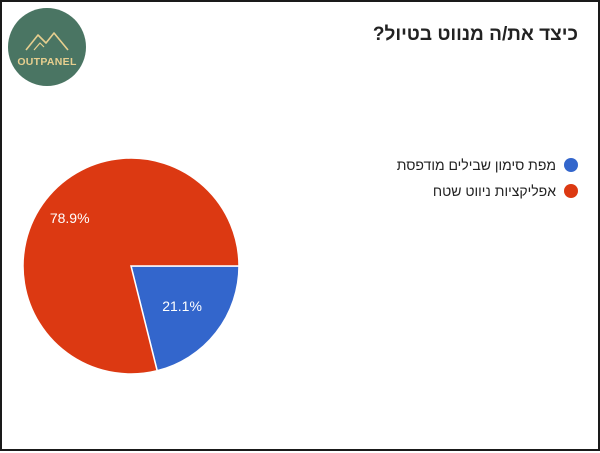  Describe the element at coordinates (494, 191) in the screenshot. I see `legend-label: אפליקציות ניווט שטח` at that location.